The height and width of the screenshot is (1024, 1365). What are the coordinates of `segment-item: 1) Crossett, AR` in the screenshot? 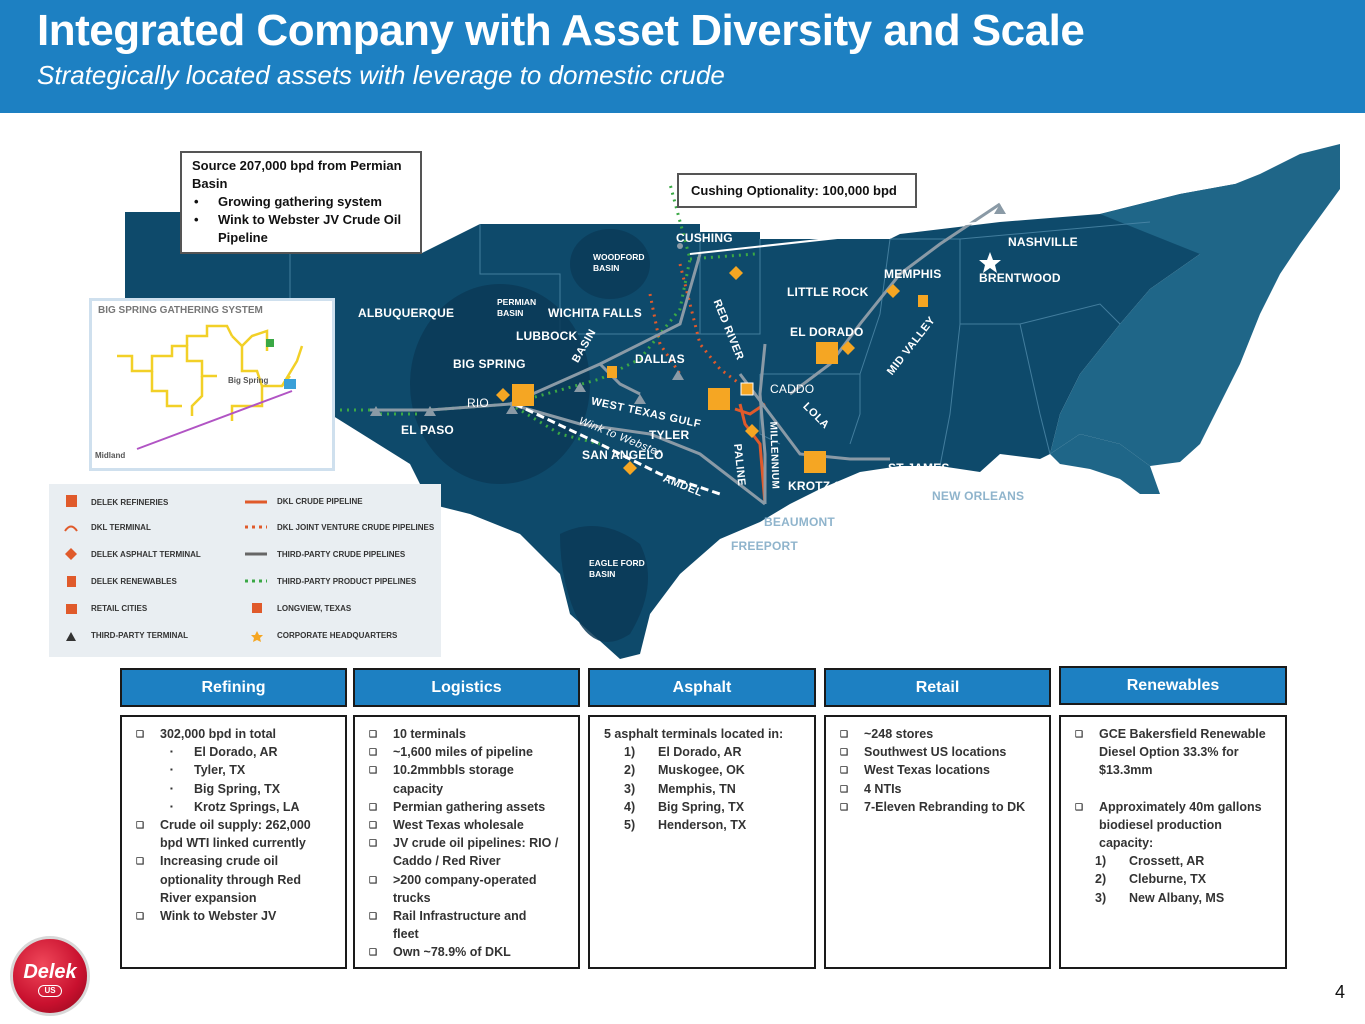 It's located at (1173, 861).